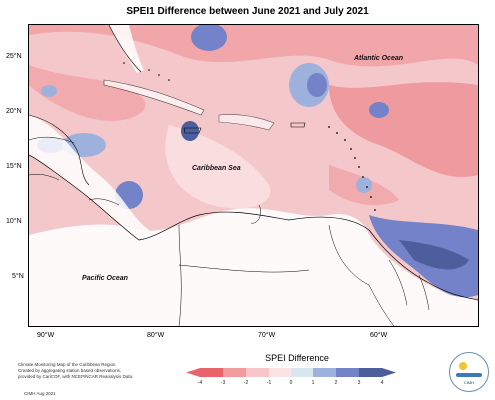  Describe the element at coordinates (156, 335) in the screenshot. I see `lon-label-80w: 80°W` at that location.